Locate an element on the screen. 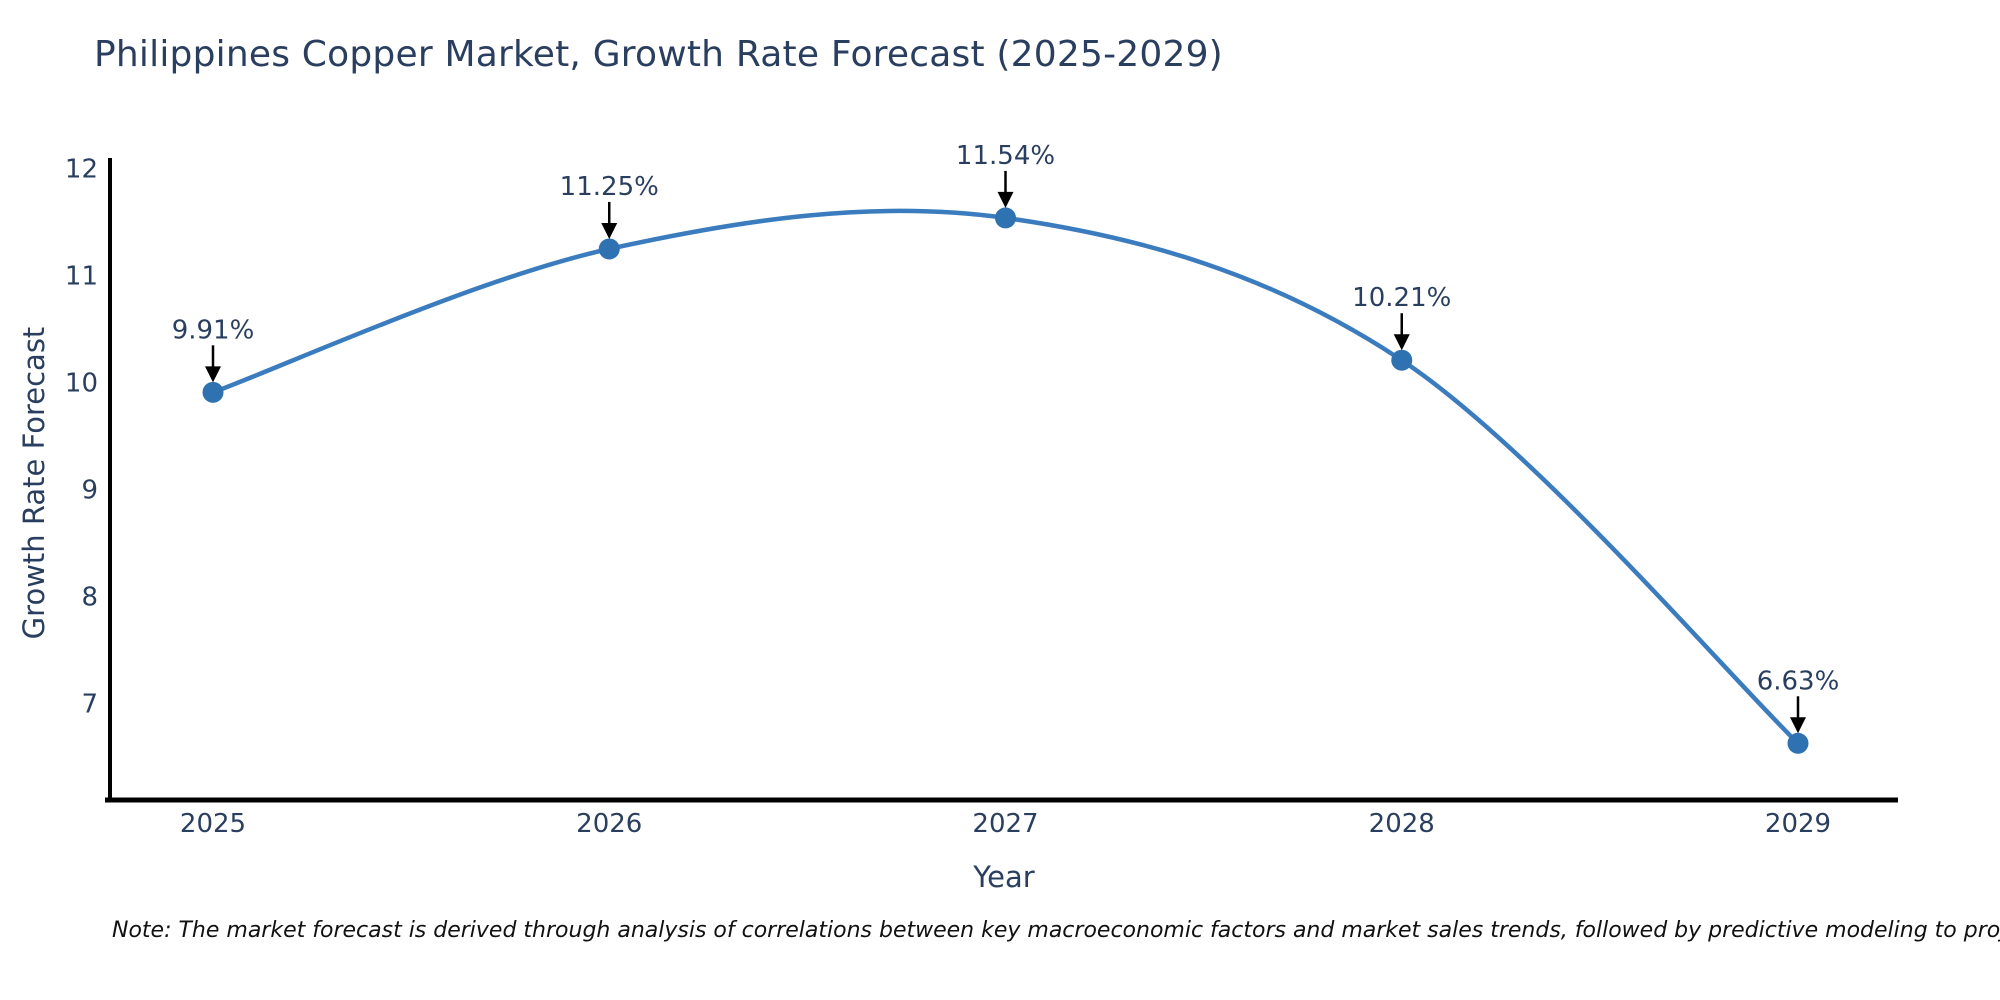  annotation-arrowhead-2025 is located at coordinates (213, 374).